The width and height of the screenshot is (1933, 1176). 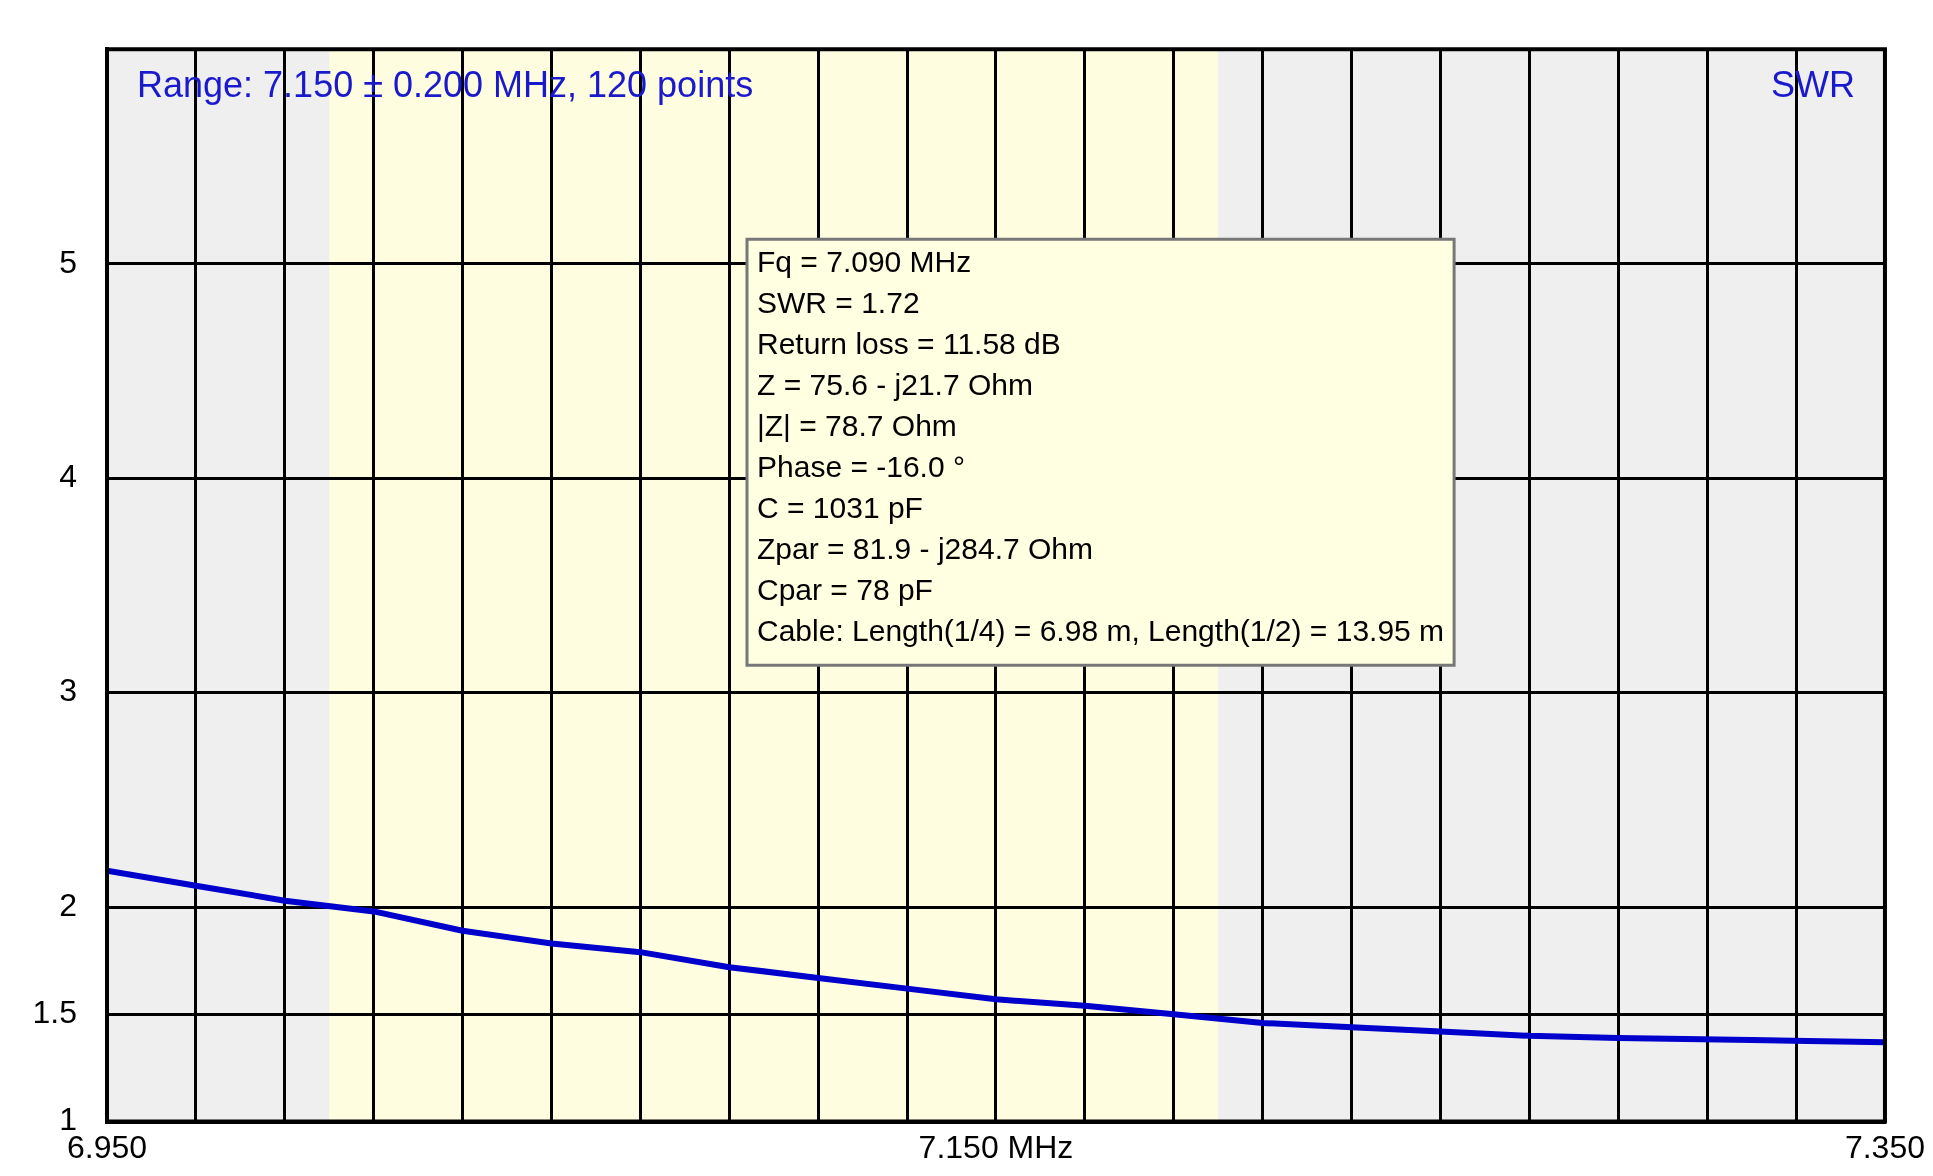 I want to click on y-tick-label: 5, so click(x=68, y=261).